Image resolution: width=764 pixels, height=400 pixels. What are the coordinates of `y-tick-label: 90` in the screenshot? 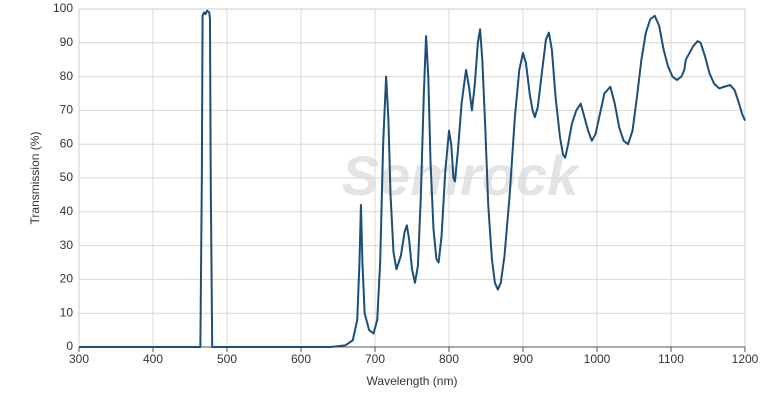 It's located at (67, 42).